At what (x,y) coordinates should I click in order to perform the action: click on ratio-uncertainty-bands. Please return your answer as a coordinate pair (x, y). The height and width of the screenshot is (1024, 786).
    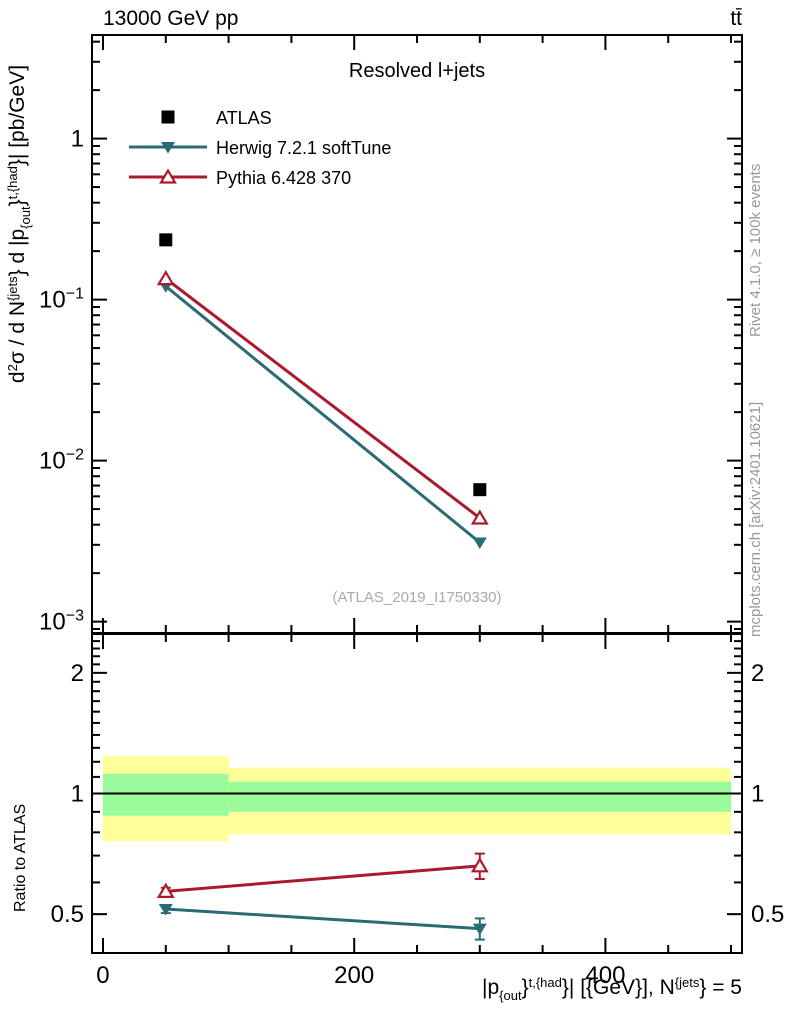
    Looking at the image, I should click on (417, 799).